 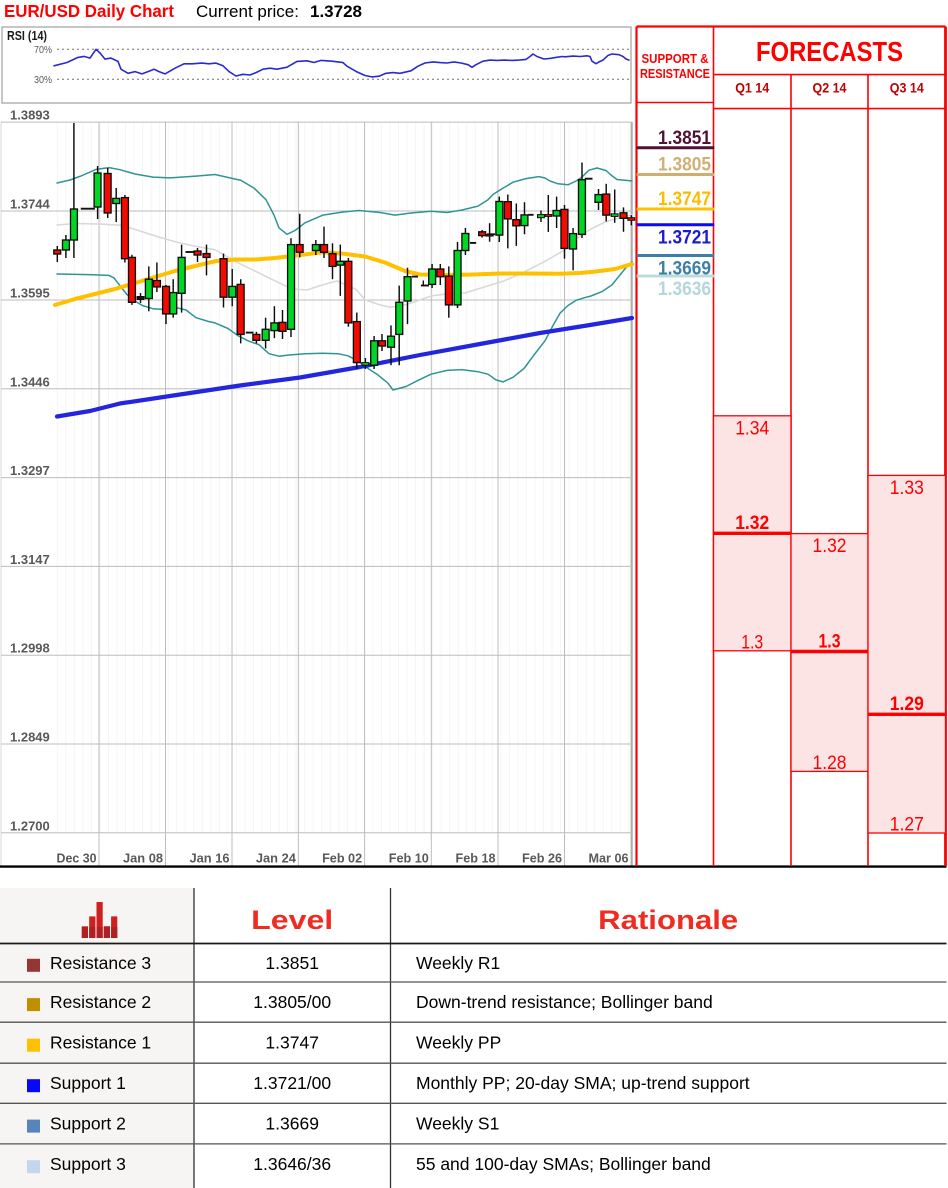 I want to click on svg-text: 1.2700, so click(x=30, y=825).